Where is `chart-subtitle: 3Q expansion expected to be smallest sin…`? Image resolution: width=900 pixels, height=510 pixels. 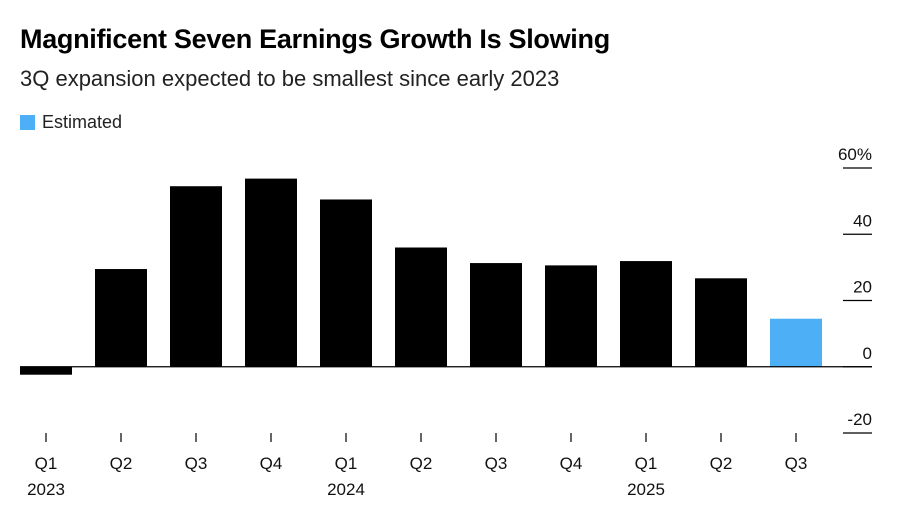 chart-subtitle: 3Q expansion expected to be smallest sin… is located at coordinates (290, 78).